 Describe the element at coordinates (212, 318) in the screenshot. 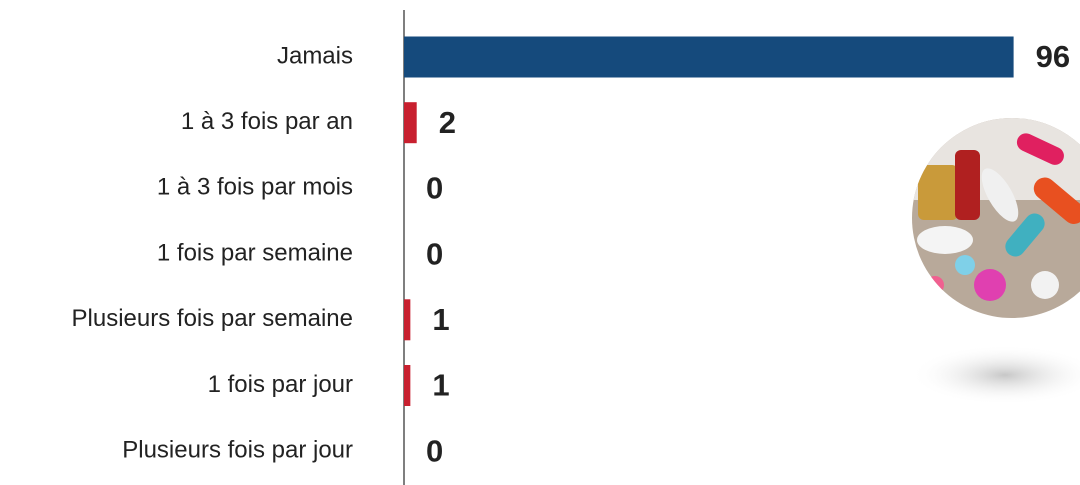

I see `category-label: Plusieurs fois par semaine` at that location.